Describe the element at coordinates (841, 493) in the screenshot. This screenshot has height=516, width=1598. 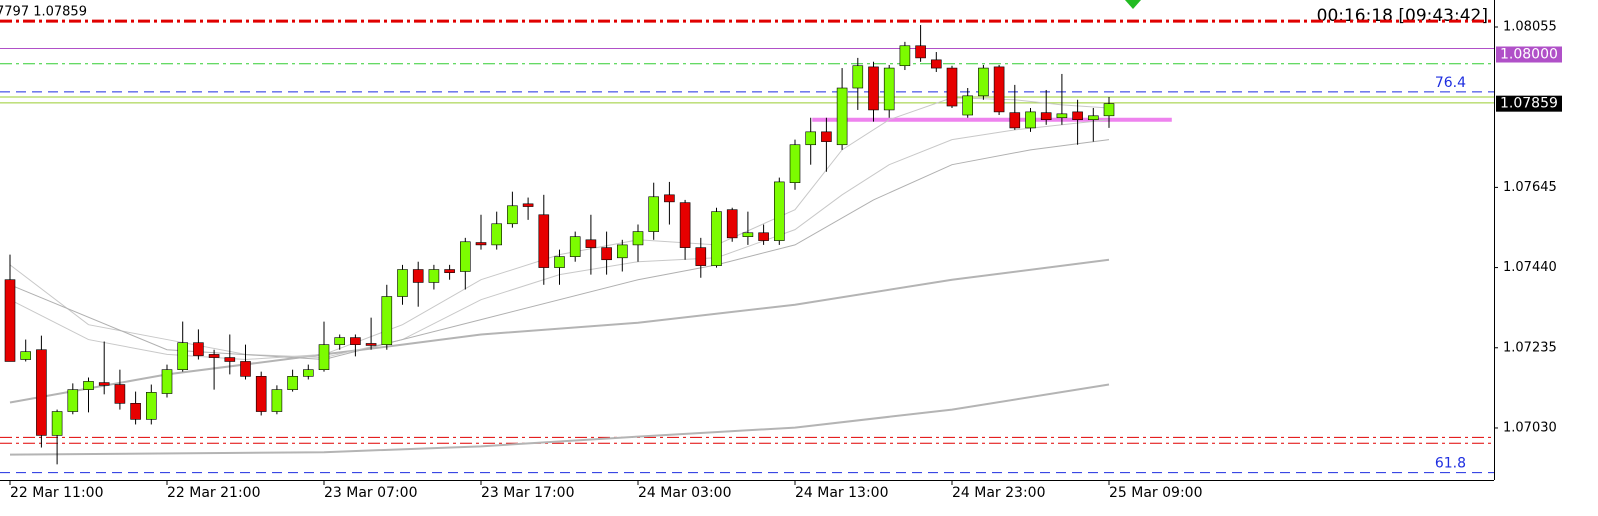
I see `x-tick-label: 24 Mar 13:00` at that location.